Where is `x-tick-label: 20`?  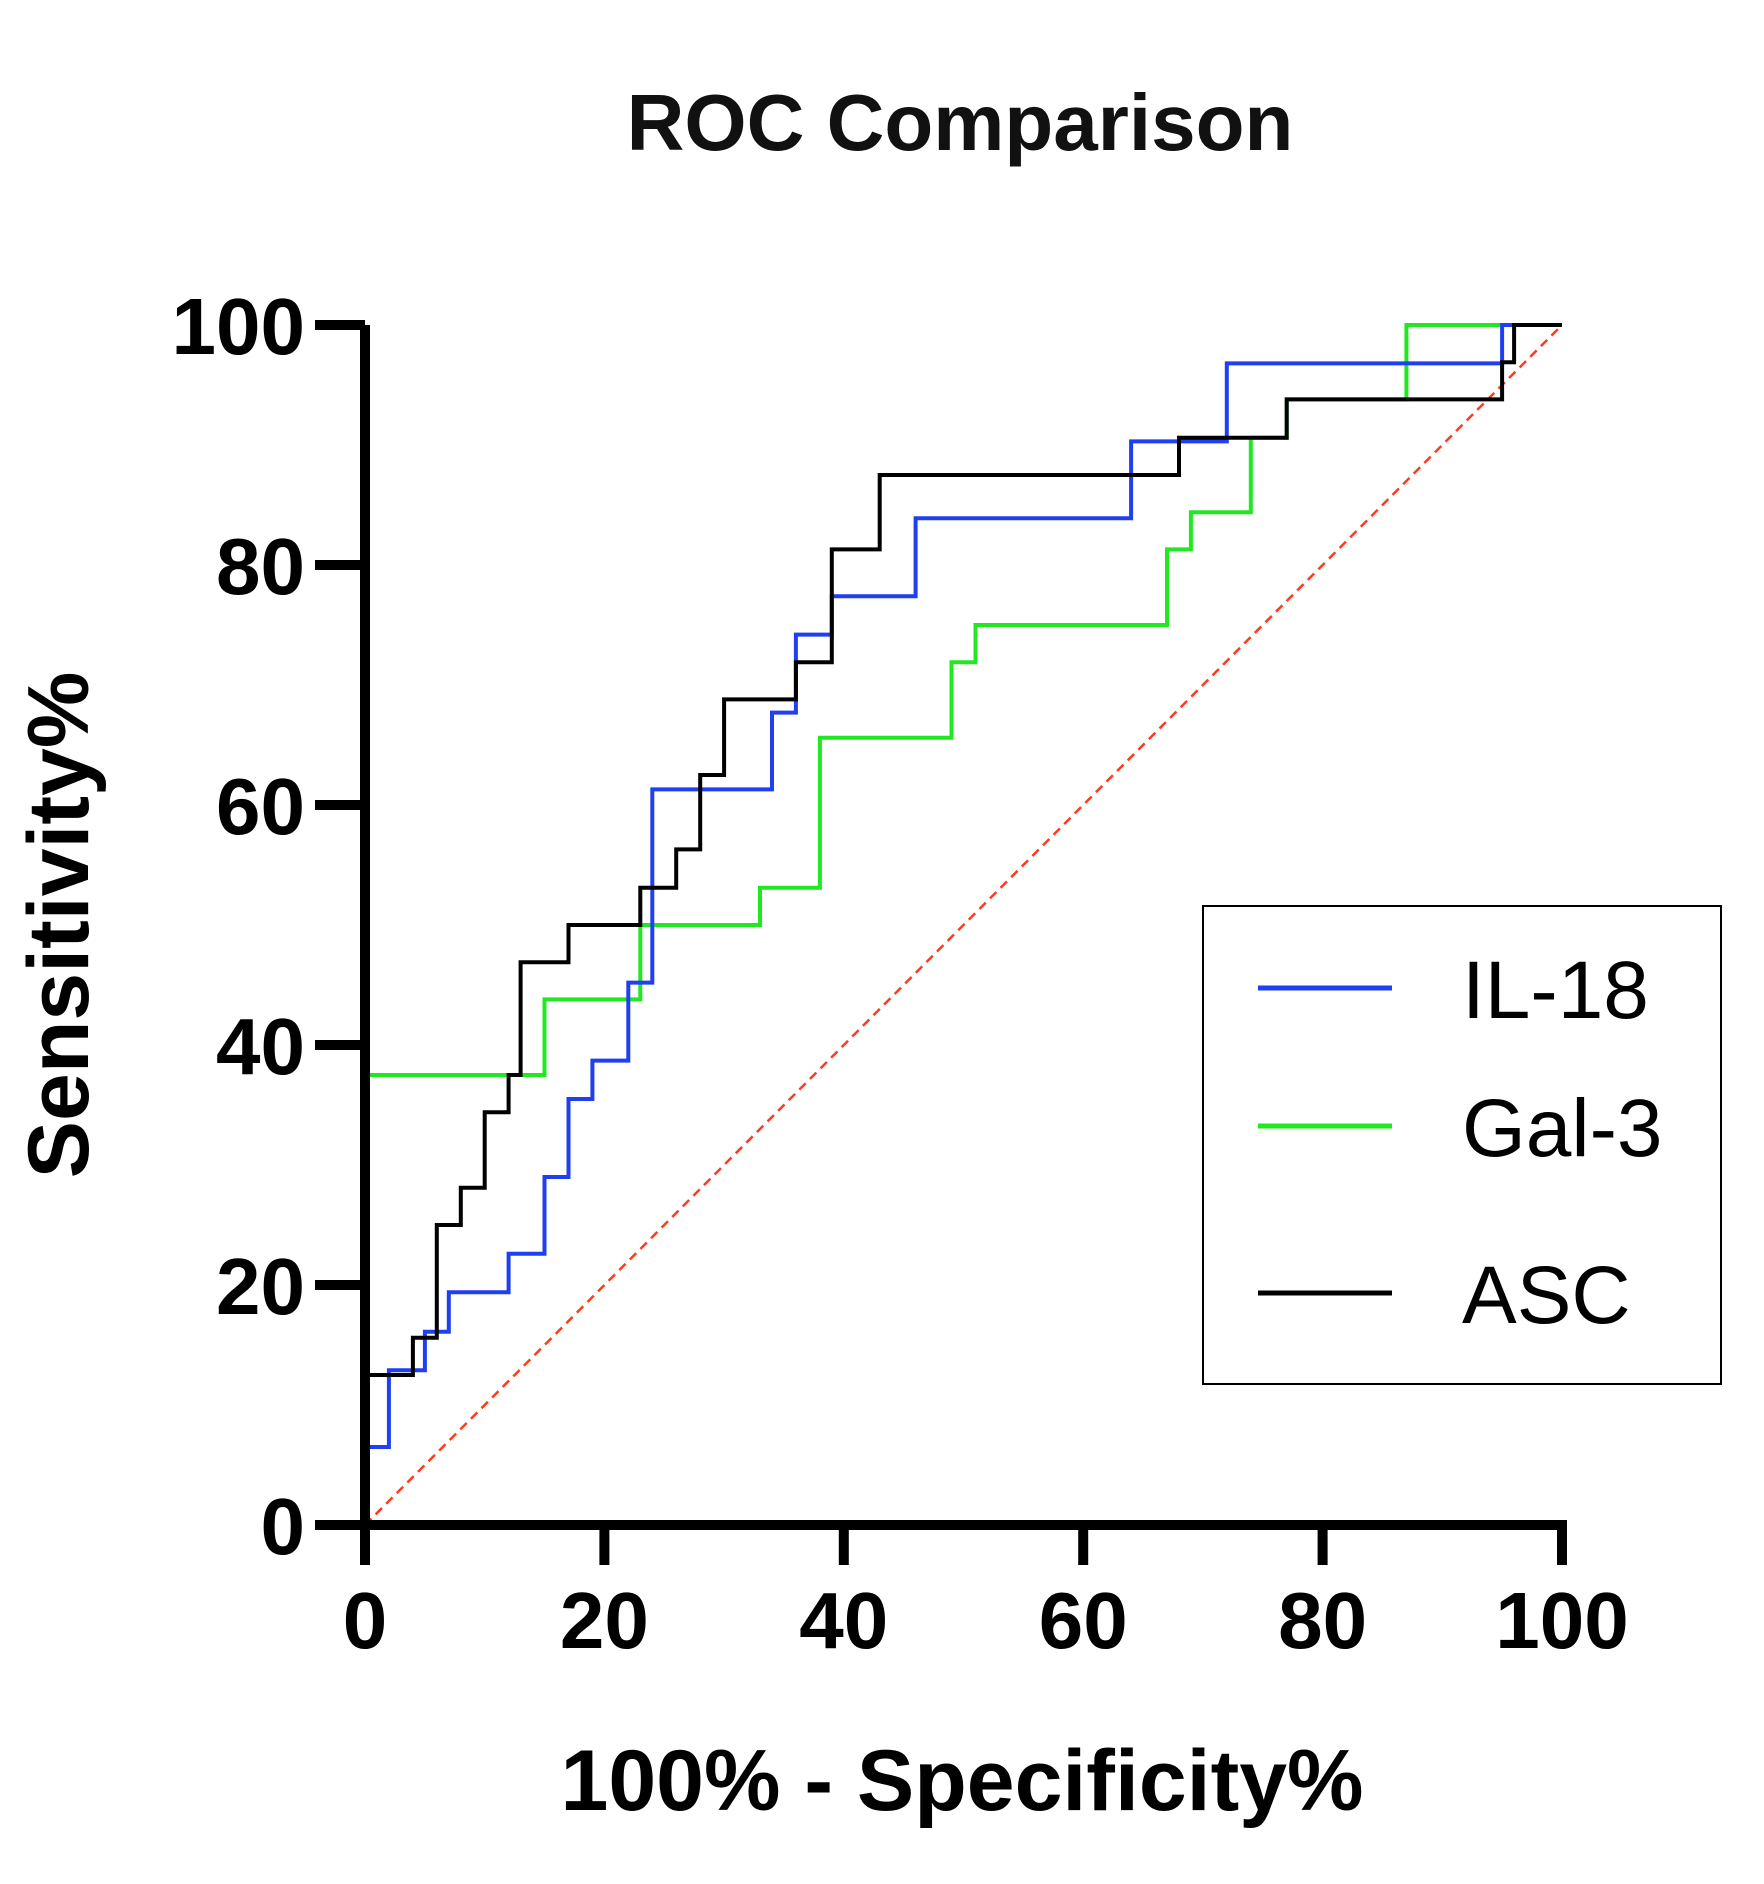 x-tick-label: 20 is located at coordinates (604, 1620).